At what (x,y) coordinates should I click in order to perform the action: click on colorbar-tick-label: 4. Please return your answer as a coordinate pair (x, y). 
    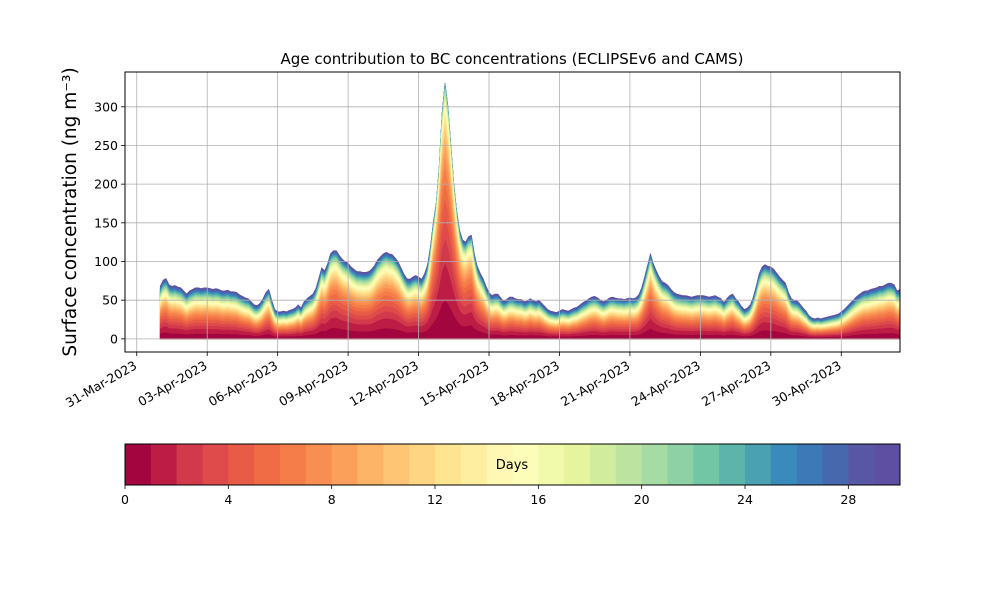
    Looking at the image, I should click on (228, 499).